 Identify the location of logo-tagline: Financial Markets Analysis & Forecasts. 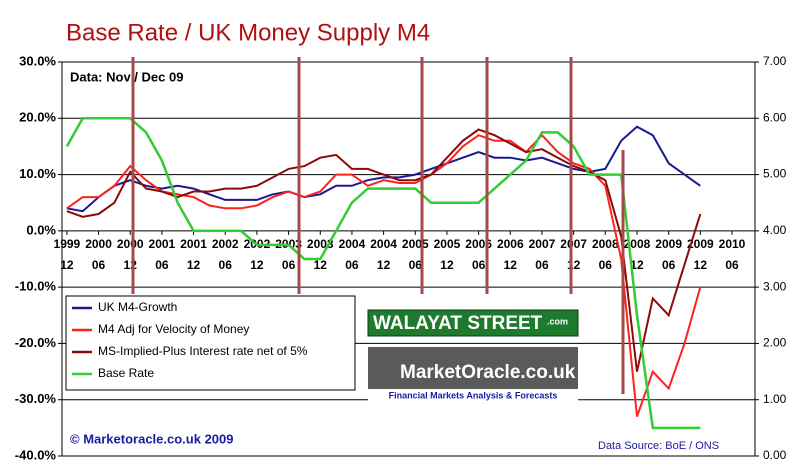
(473, 395).